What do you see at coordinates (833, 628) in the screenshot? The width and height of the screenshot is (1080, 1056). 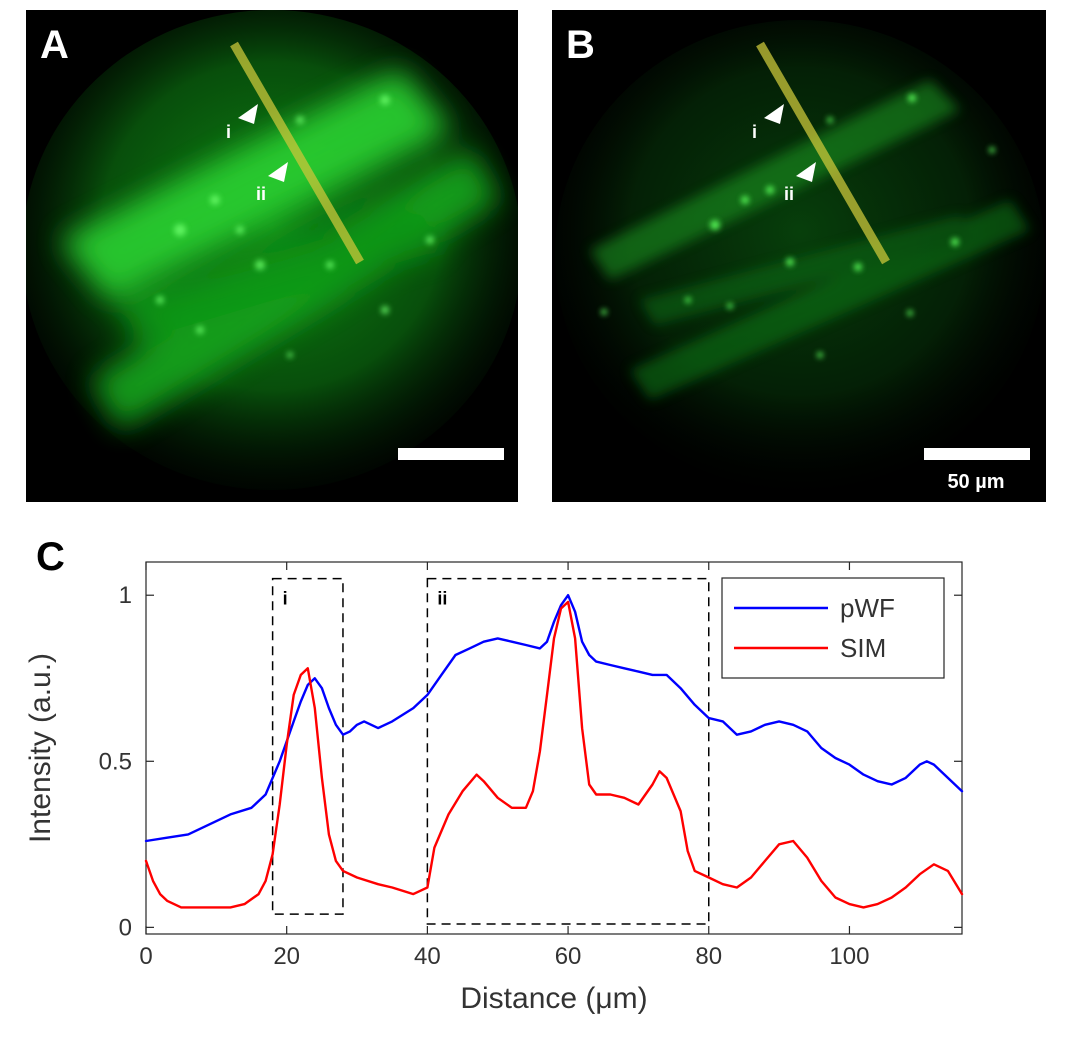 I see `legend-box` at bounding box center [833, 628].